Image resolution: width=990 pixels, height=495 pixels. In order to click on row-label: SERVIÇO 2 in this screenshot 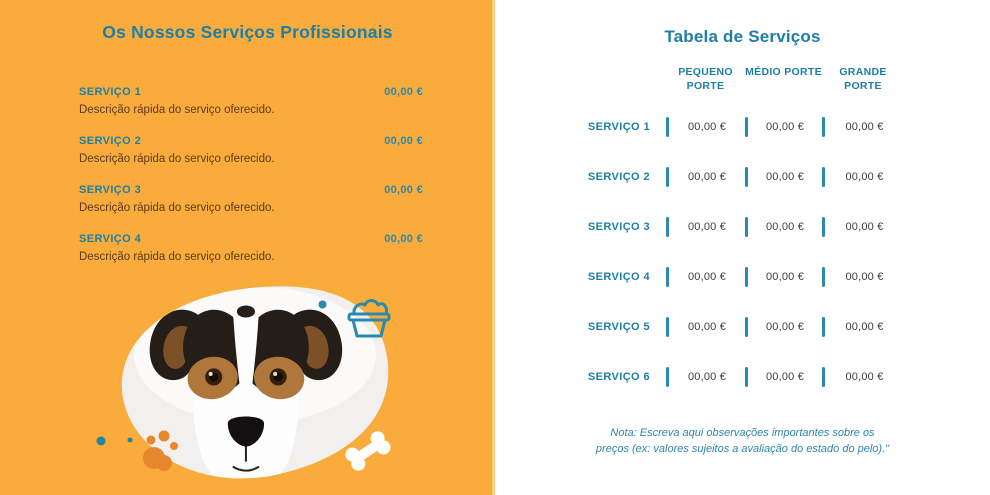, I will do `click(618, 177)`.